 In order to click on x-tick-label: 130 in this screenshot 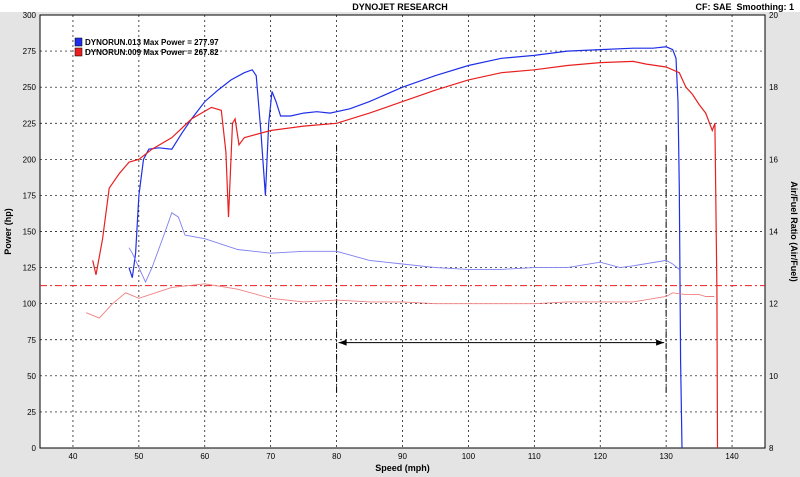, I will do `click(666, 456)`.